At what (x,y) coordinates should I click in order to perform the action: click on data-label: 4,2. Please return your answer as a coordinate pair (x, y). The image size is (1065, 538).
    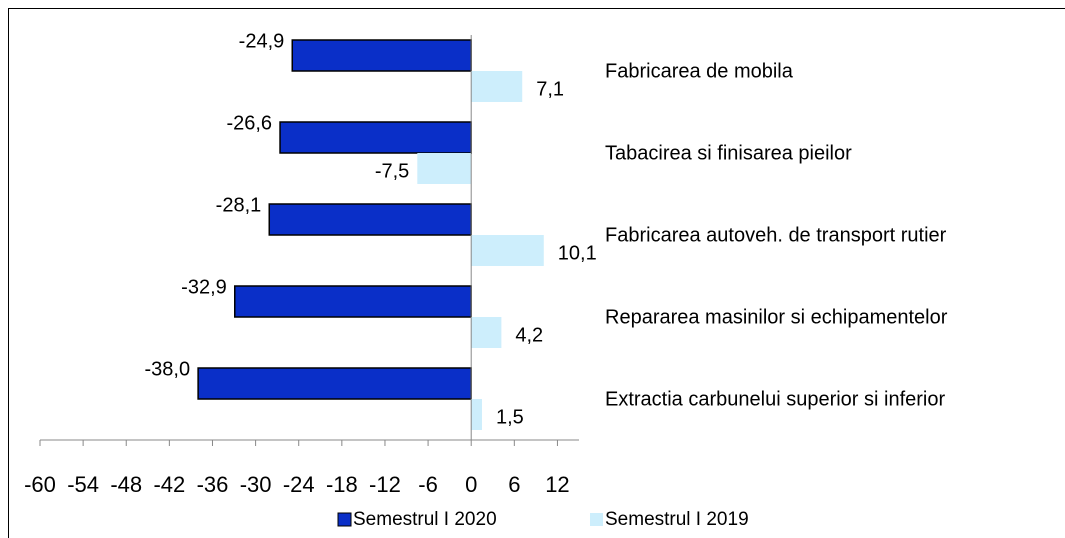
    Looking at the image, I should click on (529, 335).